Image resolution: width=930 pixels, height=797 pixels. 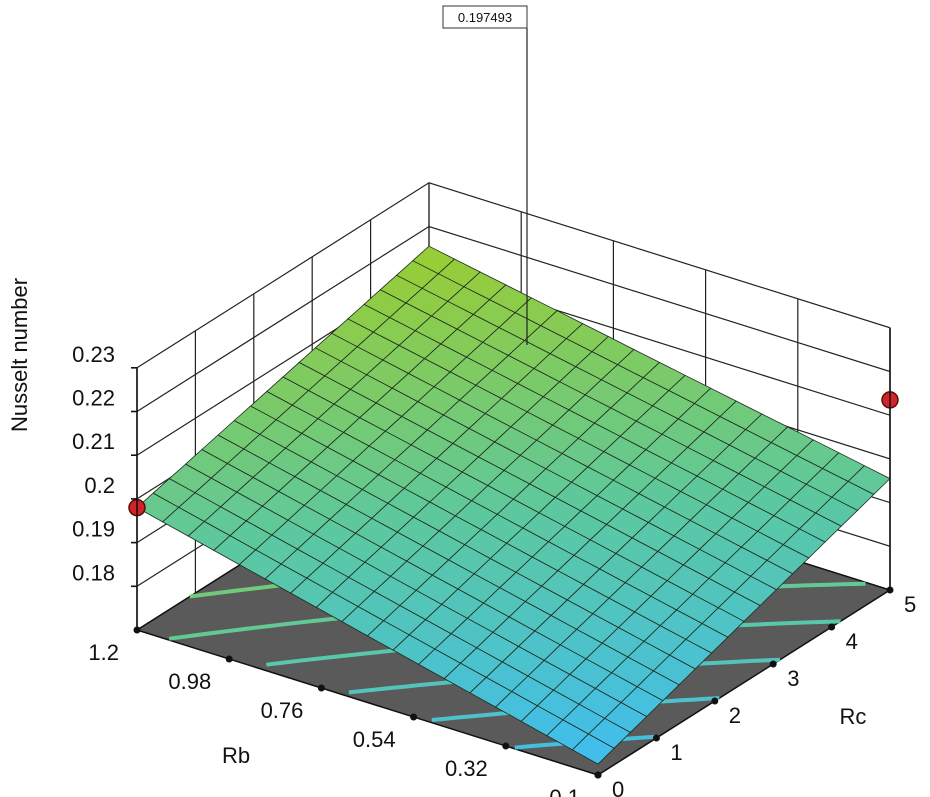 What do you see at coordinates (93, 354) in the screenshot?
I see `z-tick-label: 0.23` at bounding box center [93, 354].